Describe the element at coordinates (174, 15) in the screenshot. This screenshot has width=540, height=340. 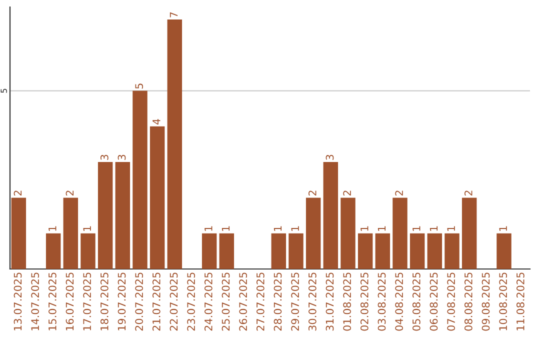
I see `data-label: 7` at that location.